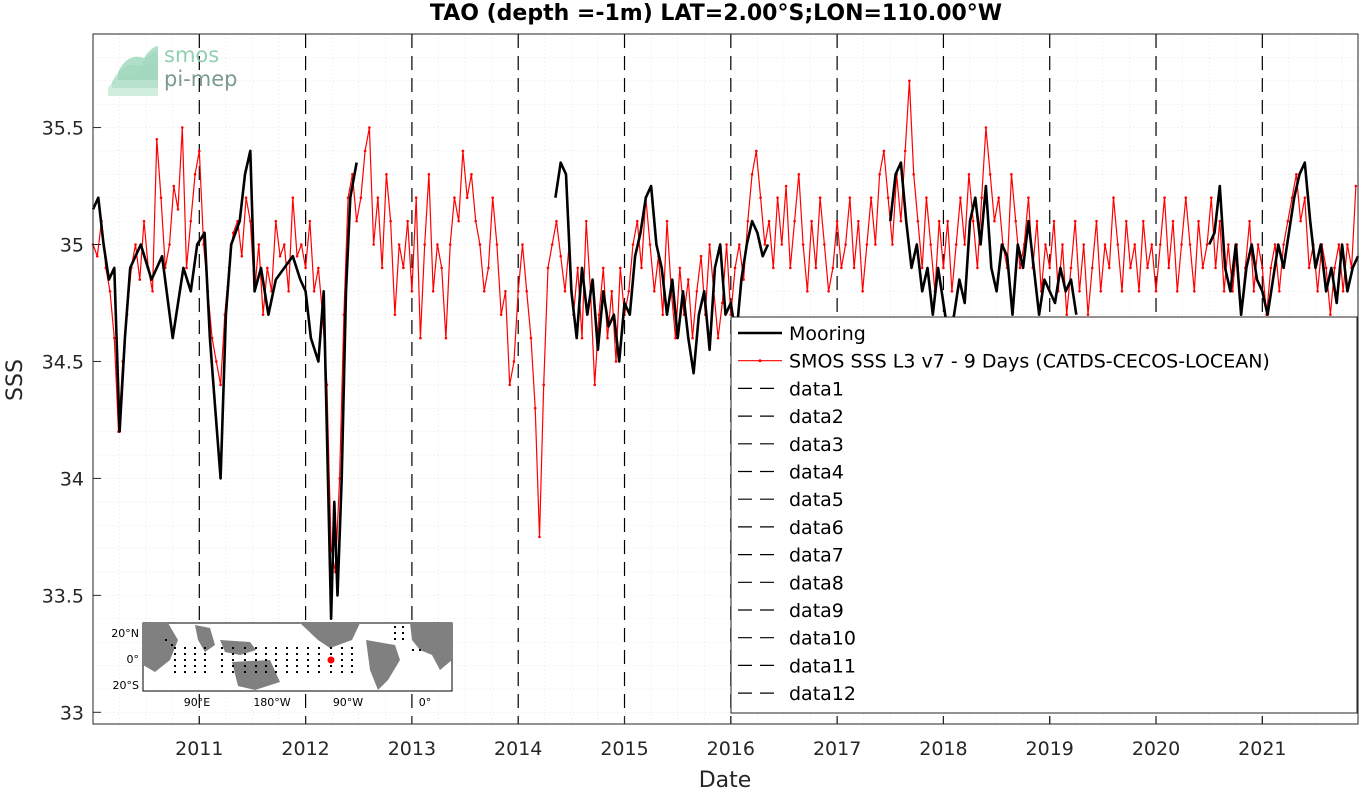  I want to click on y-axis-ticks: 33 33.5 34 34.5 35 35.5, so click(71, 421).